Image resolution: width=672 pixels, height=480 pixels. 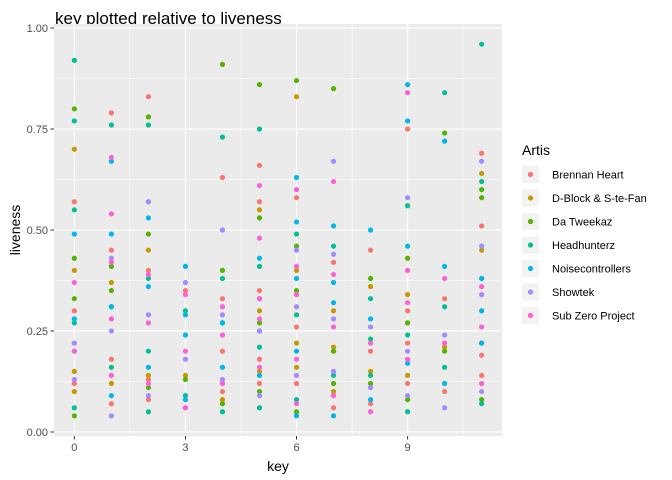 I want to click on x-tick-label: 6, so click(x=296, y=448).